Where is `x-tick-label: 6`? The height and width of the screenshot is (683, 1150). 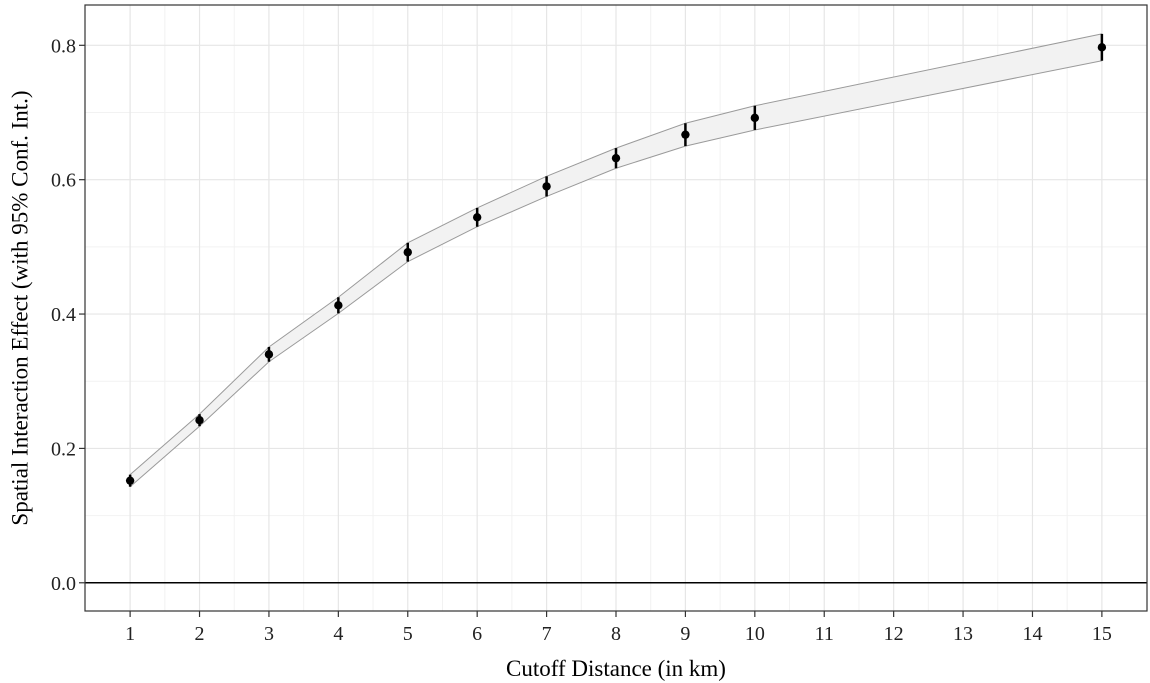
x-tick-label: 6 is located at coordinates (477, 634).